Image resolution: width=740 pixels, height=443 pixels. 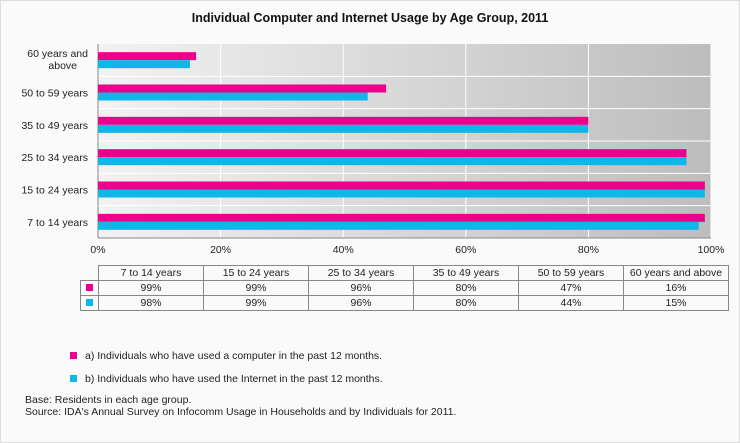 I want to click on x-tick-label: 0%, so click(x=97, y=250).